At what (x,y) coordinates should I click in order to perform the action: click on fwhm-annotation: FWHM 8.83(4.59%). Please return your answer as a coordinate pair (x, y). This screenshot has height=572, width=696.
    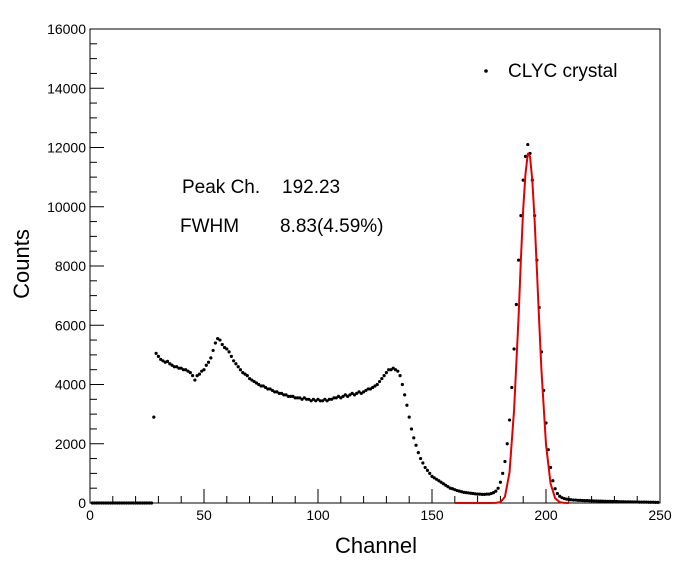
    Looking at the image, I should click on (282, 226).